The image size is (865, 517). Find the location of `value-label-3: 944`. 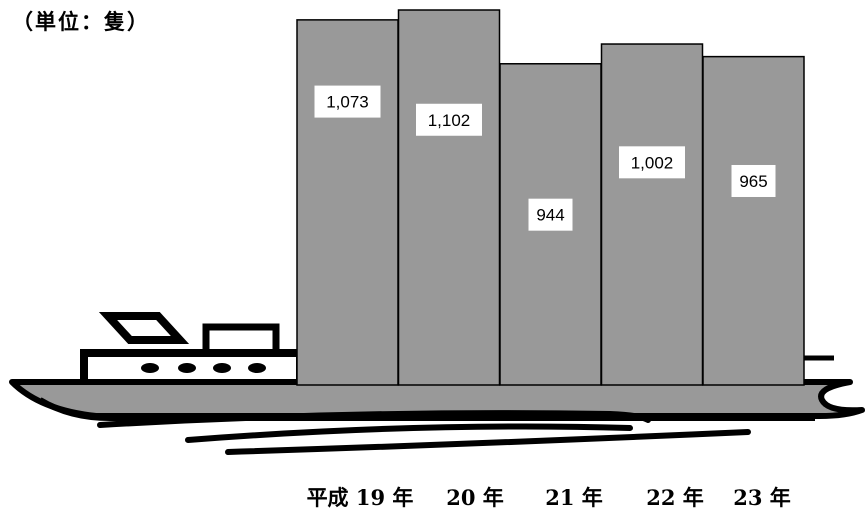

value-label-3: 944 is located at coordinates (550, 215).